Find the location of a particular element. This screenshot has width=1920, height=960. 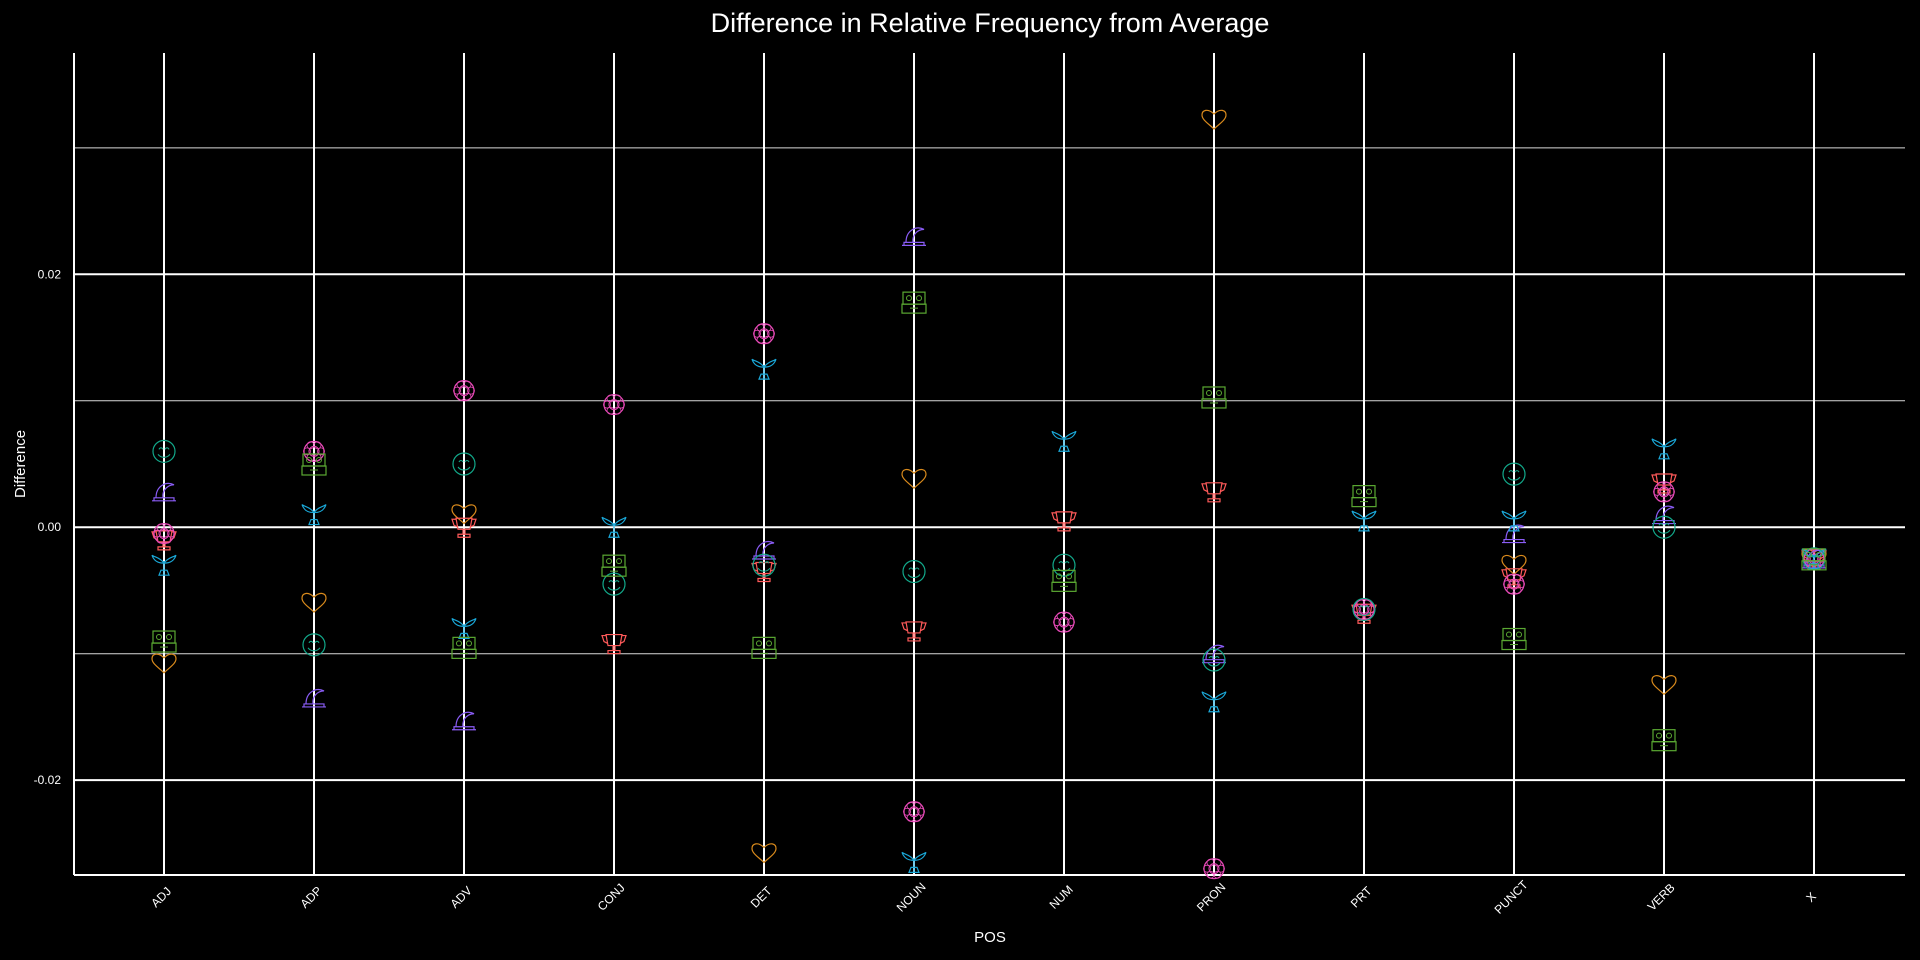

y-axis-label: Difference is located at coordinates (20, 464).